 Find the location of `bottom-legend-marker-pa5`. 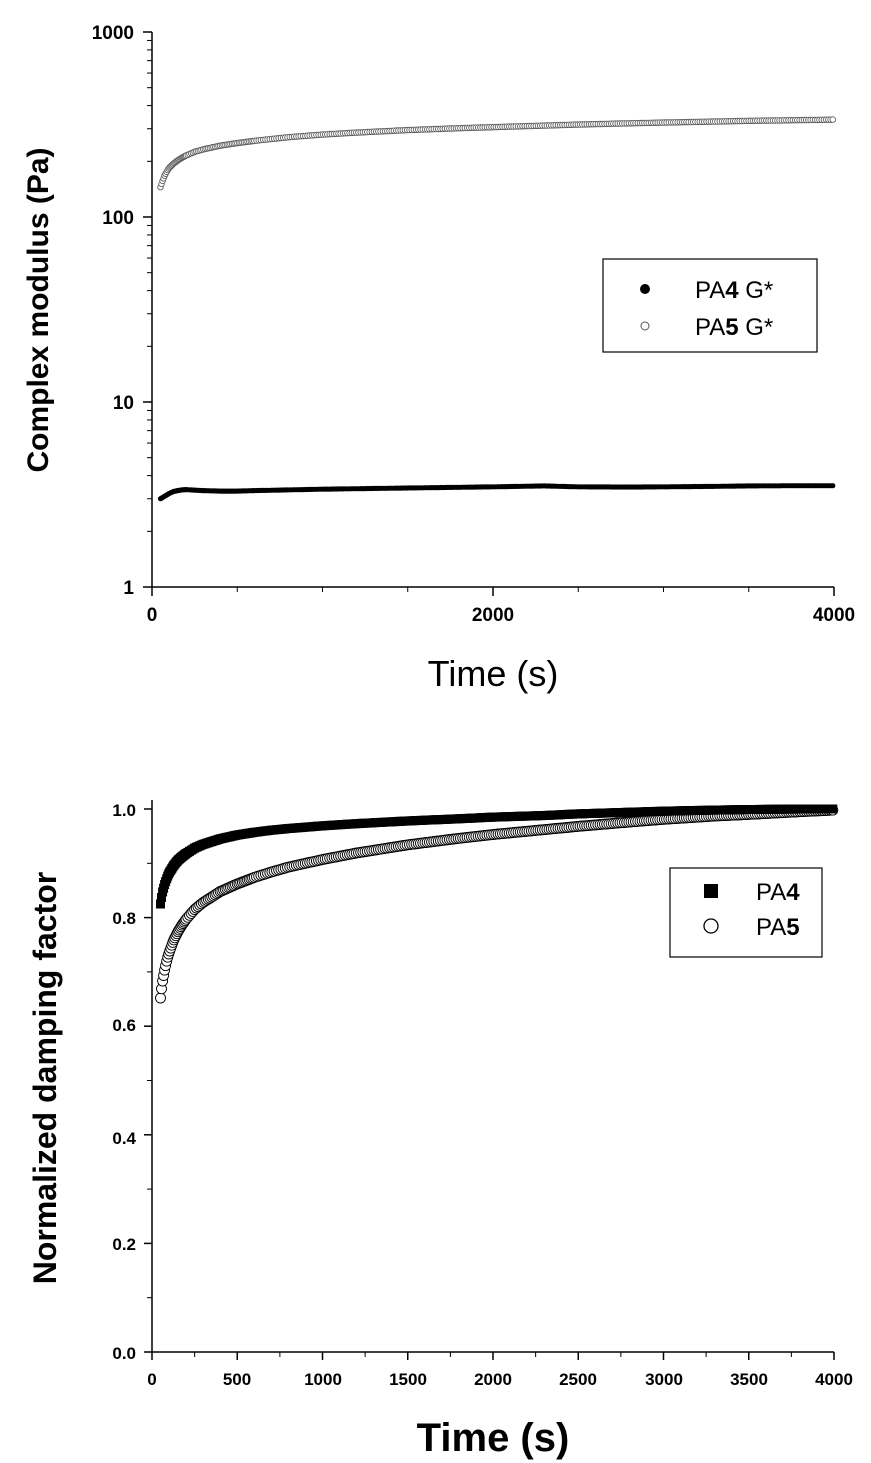

bottom-legend-marker-pa5 is located at coordinates (711, 926).